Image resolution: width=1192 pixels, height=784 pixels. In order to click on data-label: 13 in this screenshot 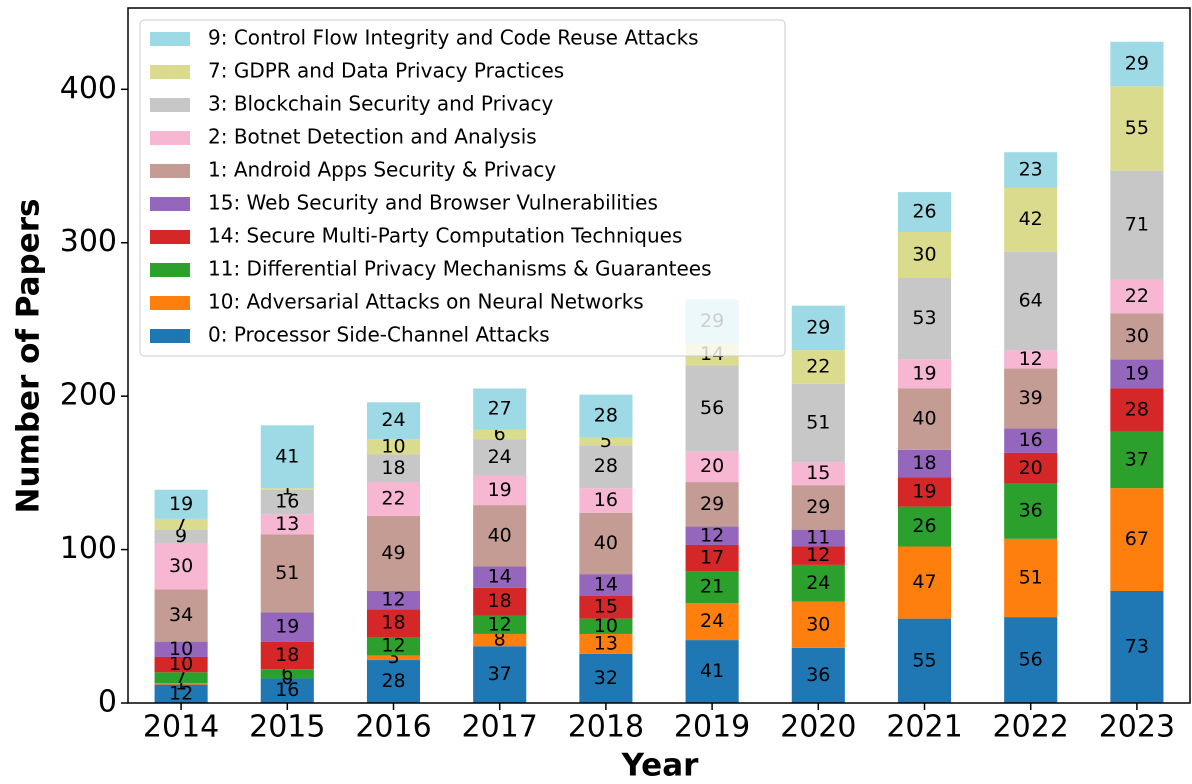, I will do `click(287, 524)`.